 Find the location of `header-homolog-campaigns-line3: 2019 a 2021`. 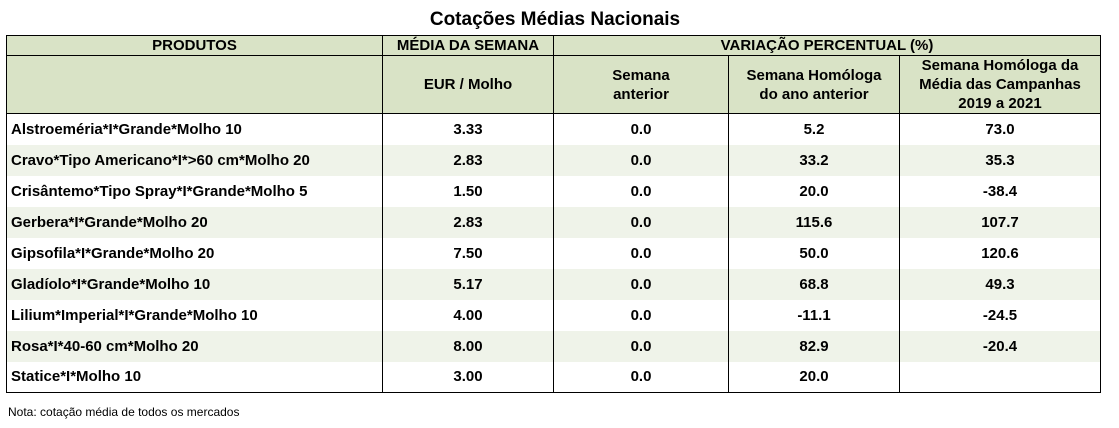

header-homolog-campaigns-line3: 2019 a 2021 is located at coordinates (1000, 103).